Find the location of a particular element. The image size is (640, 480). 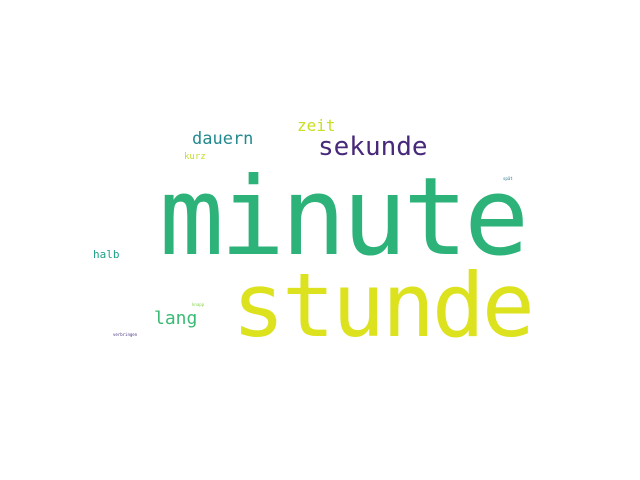

word-tiny-c: verbringen is located at coordinates (125, 334).